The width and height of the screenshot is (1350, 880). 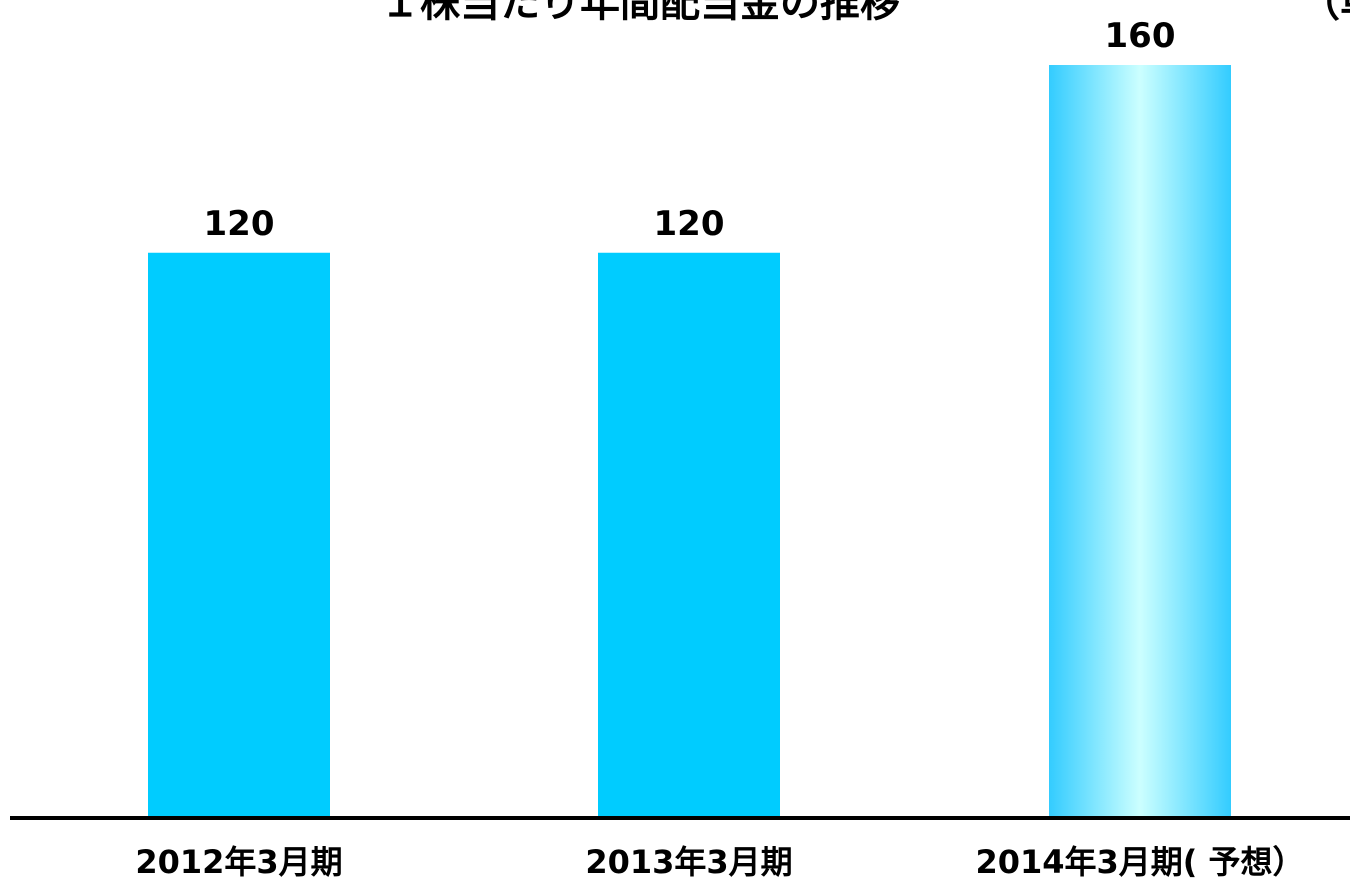 I want to click on value-label-1: 120, so click(x=239, y=224).